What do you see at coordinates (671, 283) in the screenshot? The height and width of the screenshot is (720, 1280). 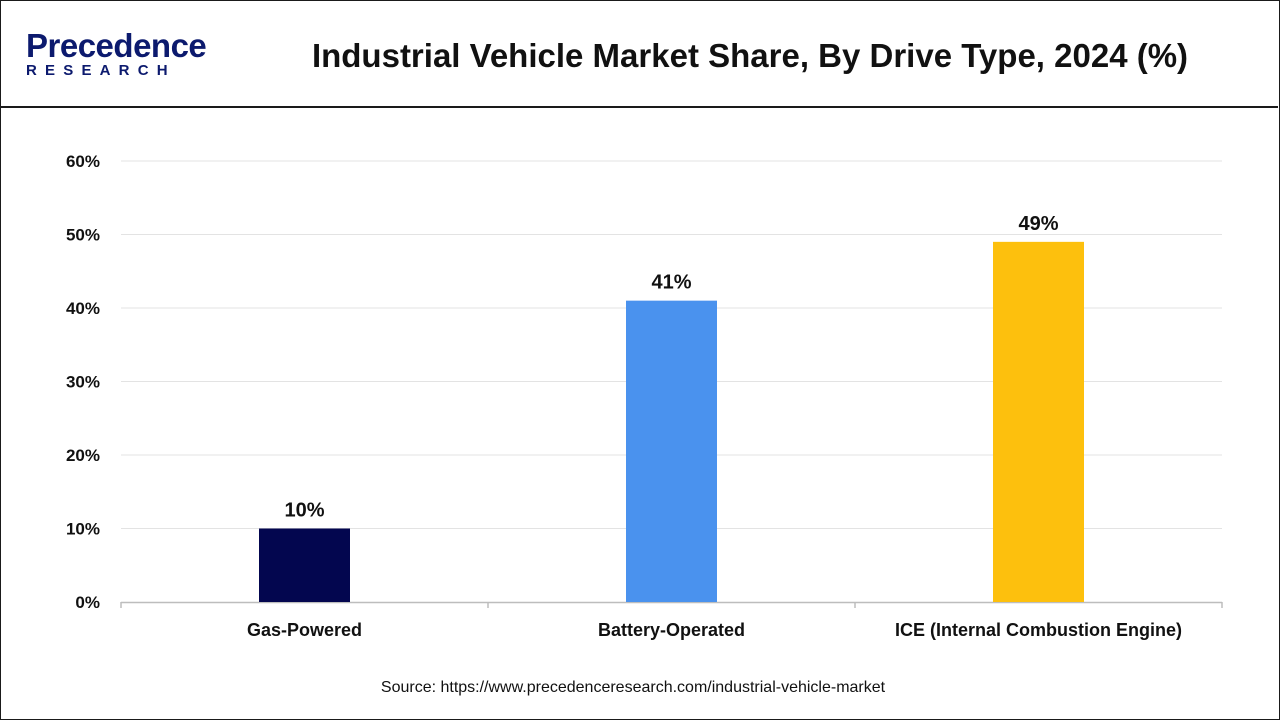 I see `data-label: 41%` at bounding box center [671, 283].